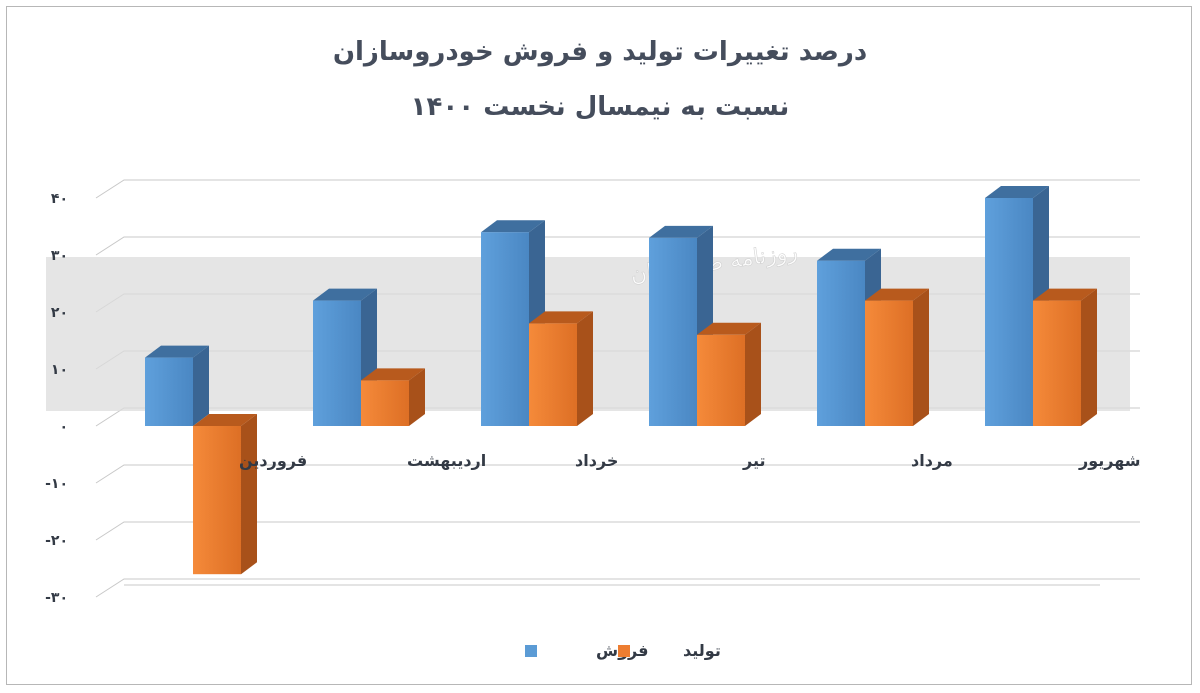 The width and height of the screenshot is (1200, 693). I want to click on chart-subtitle: نسبت به نیمسال نخست ۱۴۰۰, so click(600, 107).